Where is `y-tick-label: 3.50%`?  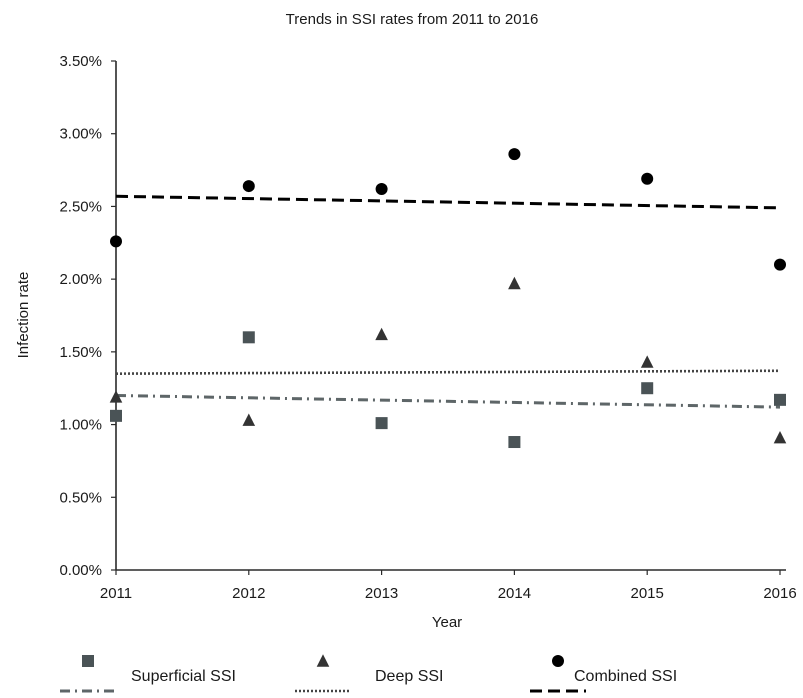 y-tick-label: 3.50% is located at coordinates (80, 61).